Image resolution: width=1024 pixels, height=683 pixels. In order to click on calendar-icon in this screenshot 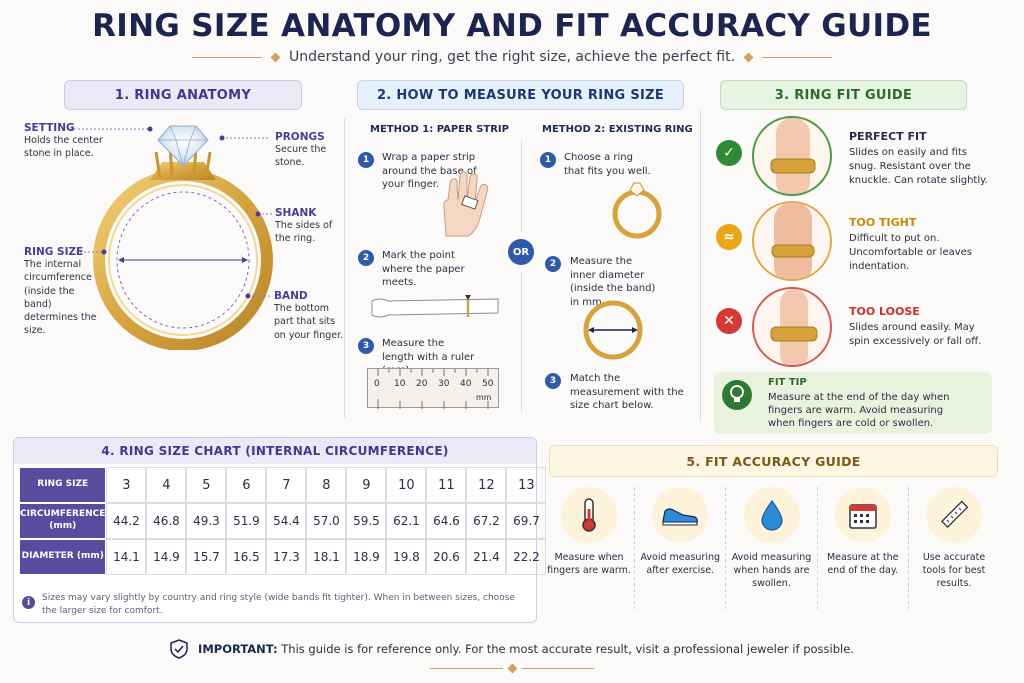, I will do `click(862, 515)`.